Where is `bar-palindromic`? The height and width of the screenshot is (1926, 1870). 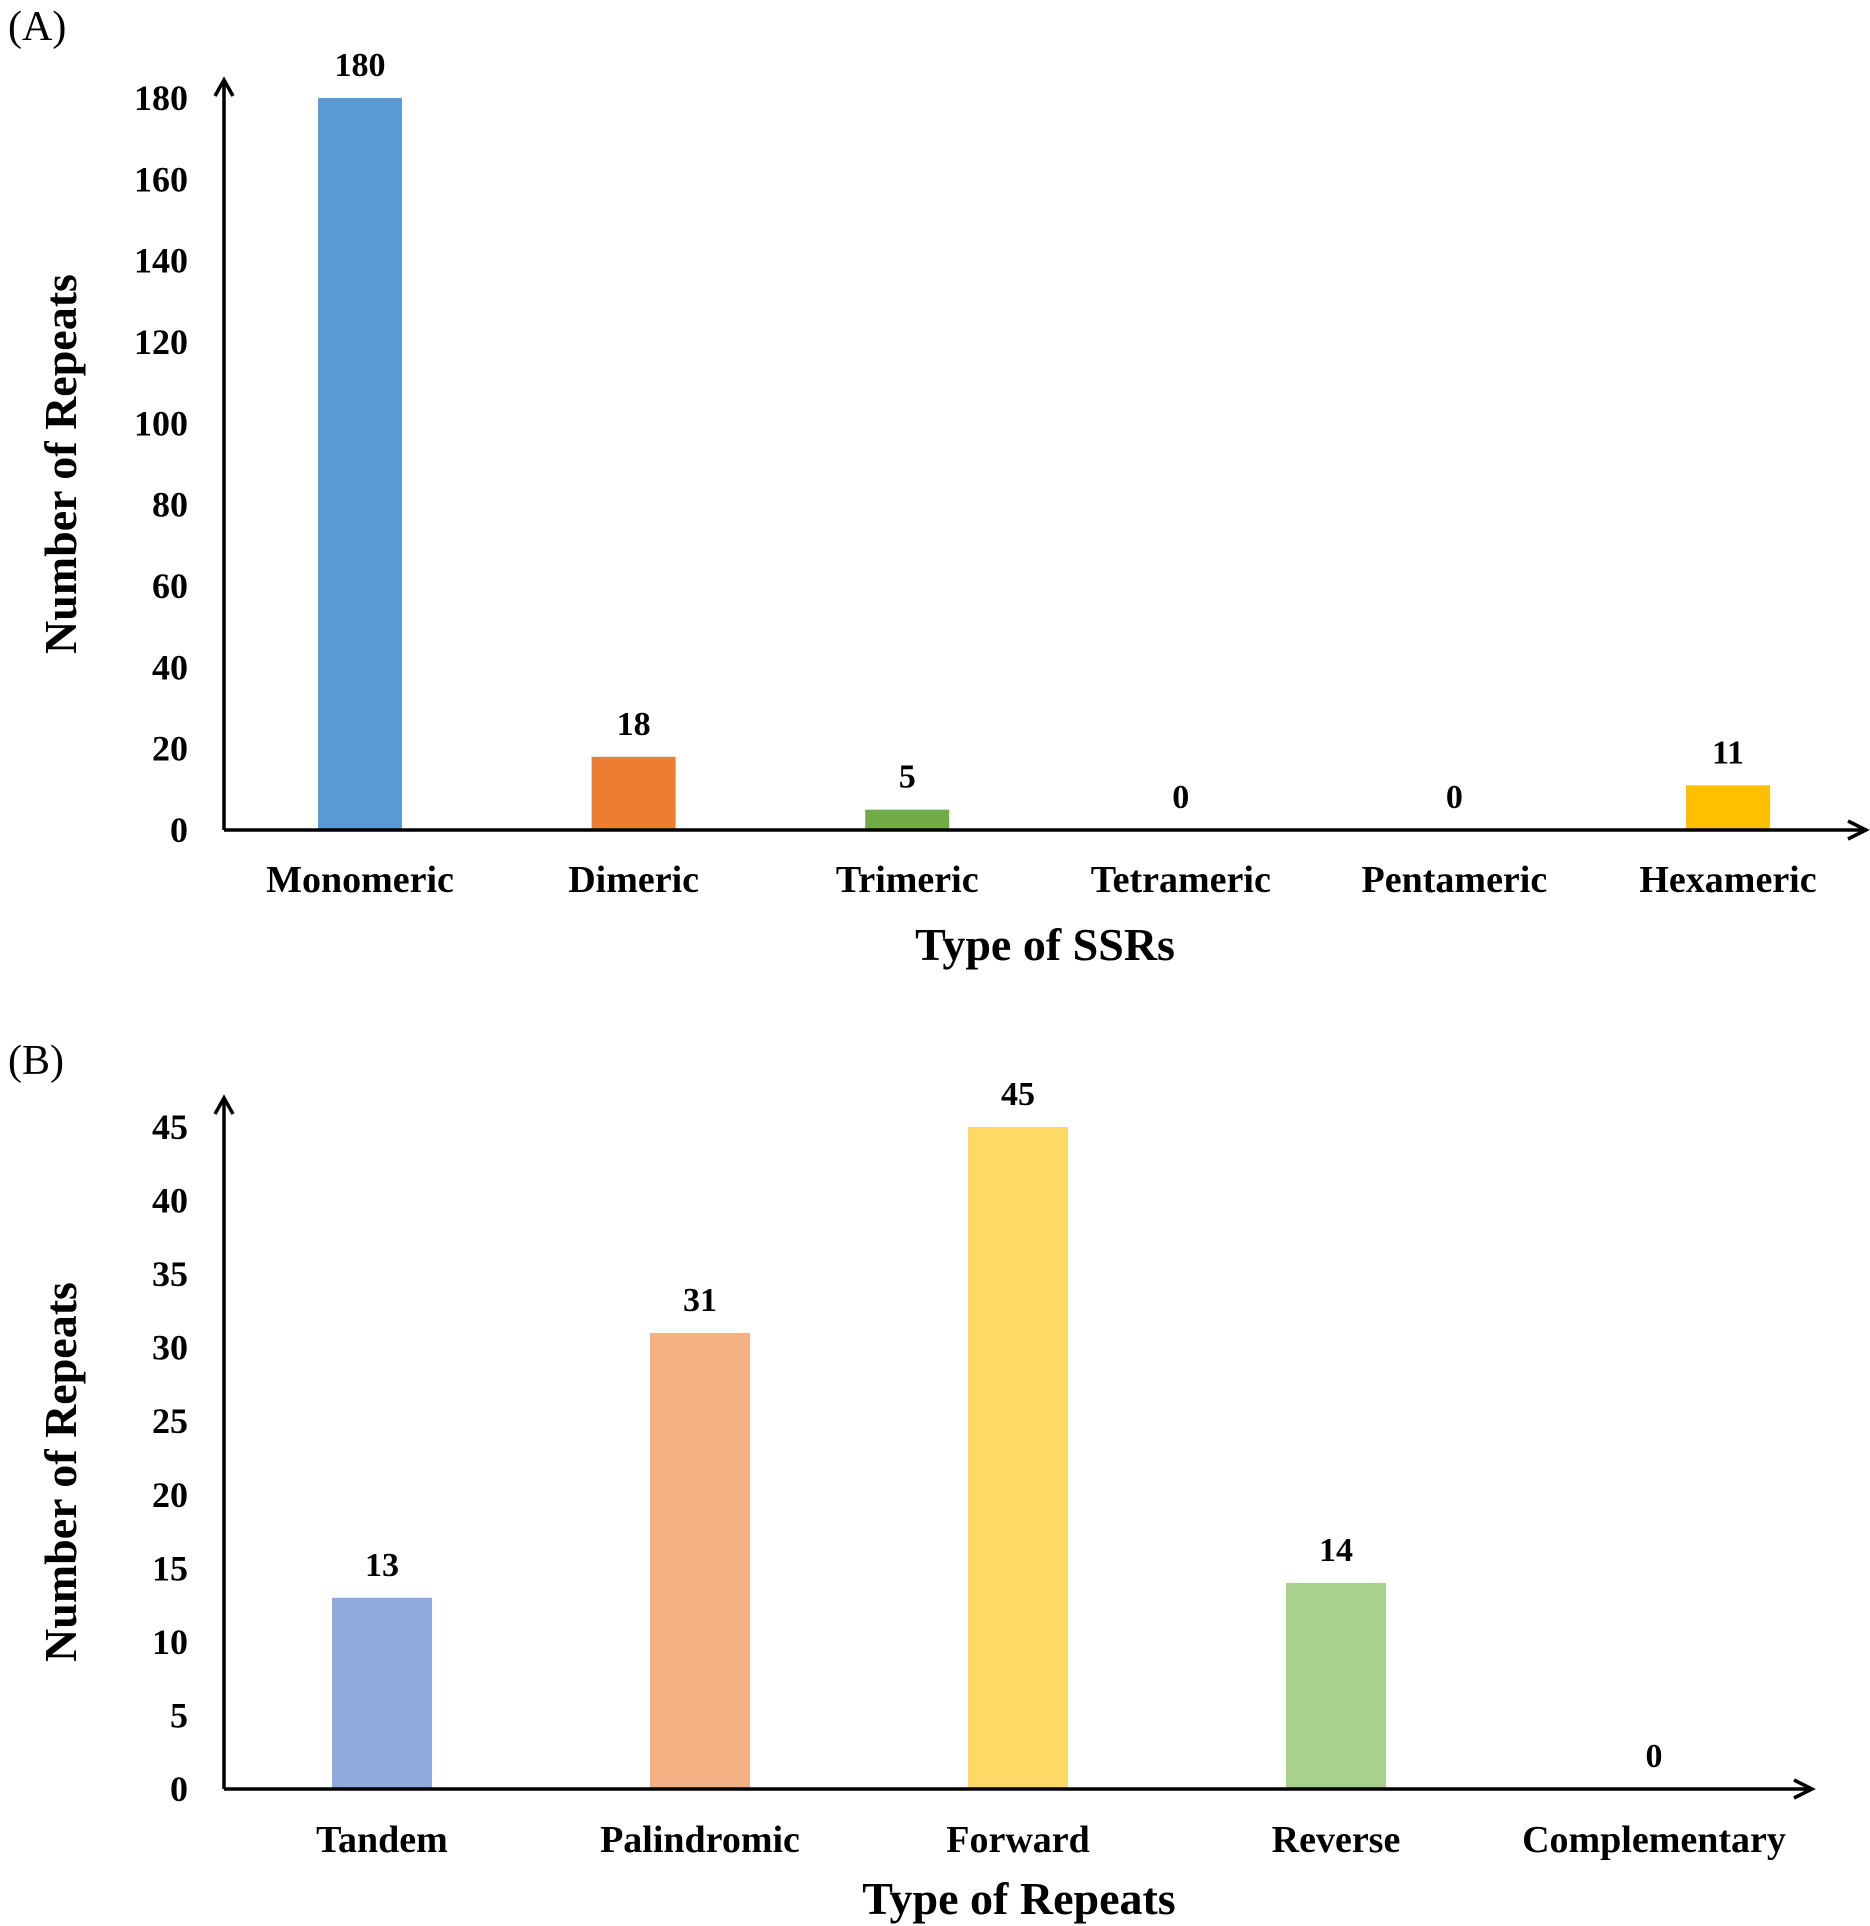
bar-palindromic is located at coordinates (700, 1560).